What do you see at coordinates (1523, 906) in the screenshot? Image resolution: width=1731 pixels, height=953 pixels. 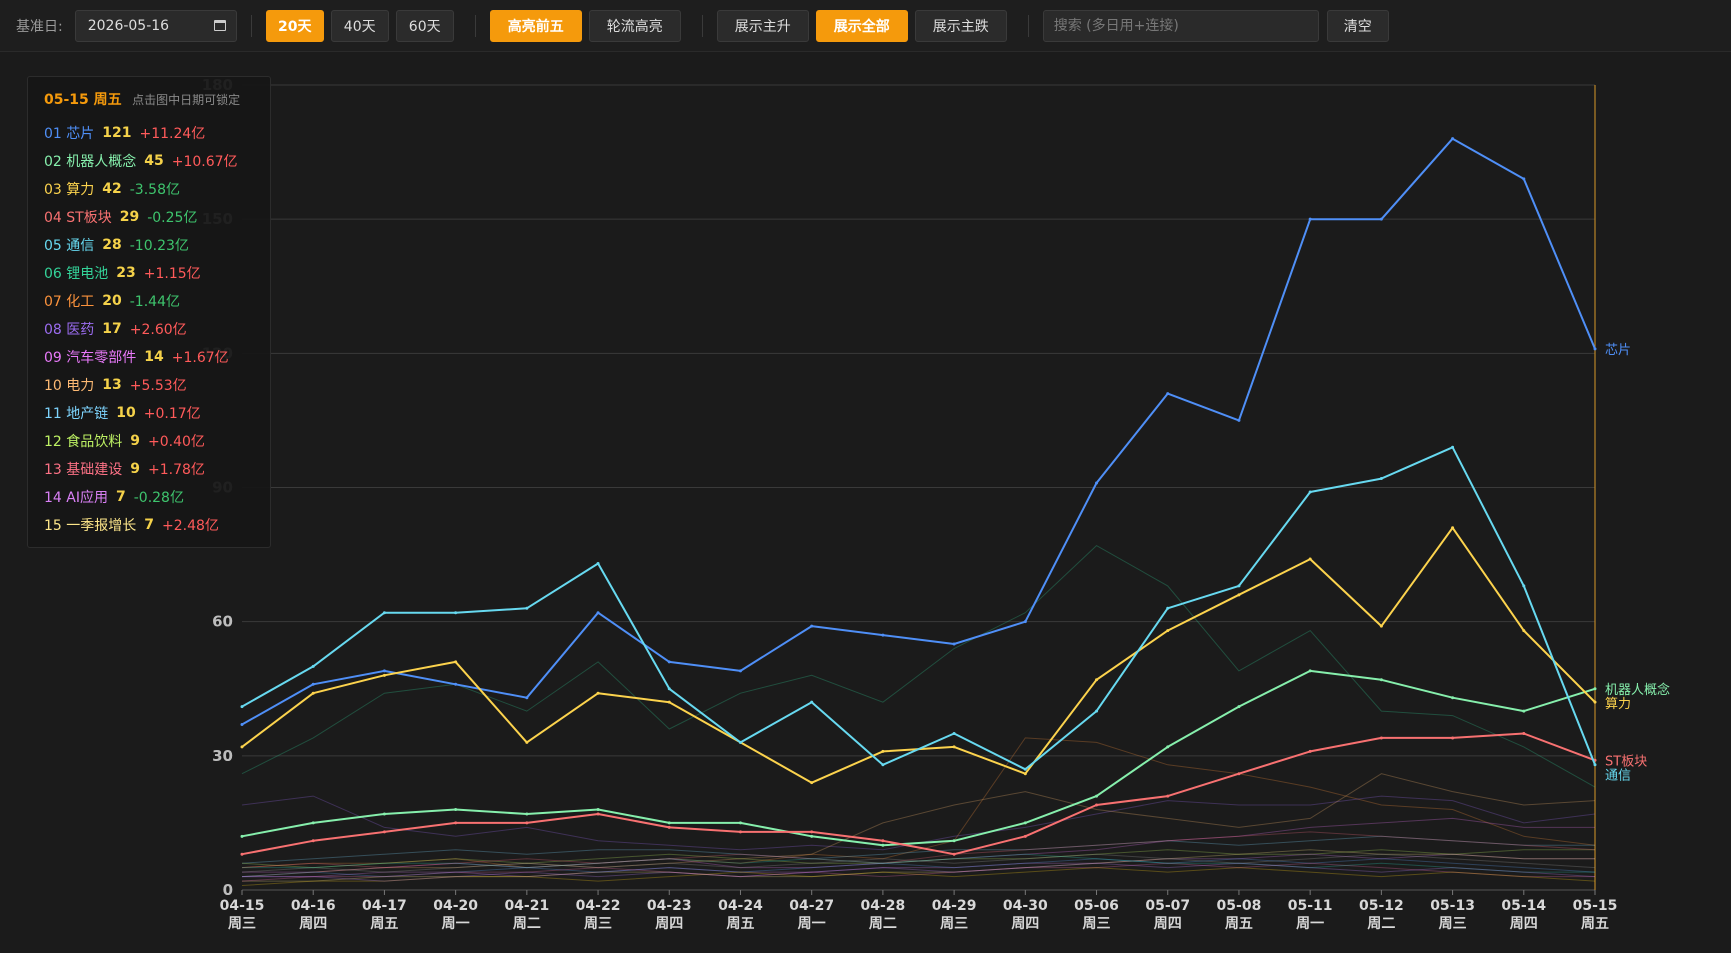 I see `x-tick-label: 05-14` at bounding box center [1523, 906].